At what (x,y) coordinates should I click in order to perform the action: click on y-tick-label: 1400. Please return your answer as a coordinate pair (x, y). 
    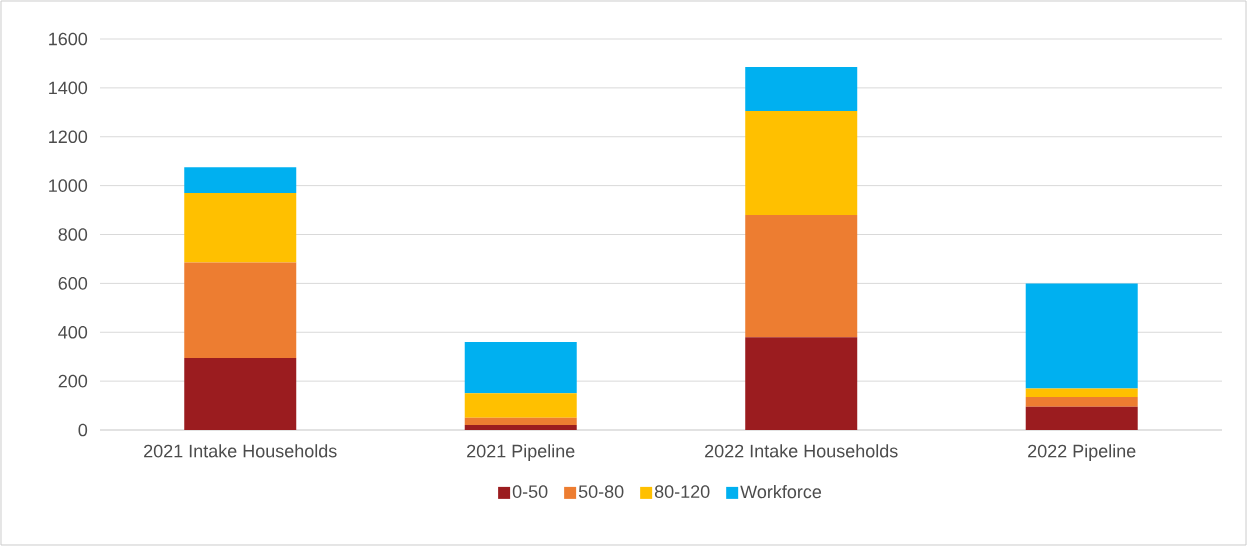
    Looking at the image, I should click on (68, 88).